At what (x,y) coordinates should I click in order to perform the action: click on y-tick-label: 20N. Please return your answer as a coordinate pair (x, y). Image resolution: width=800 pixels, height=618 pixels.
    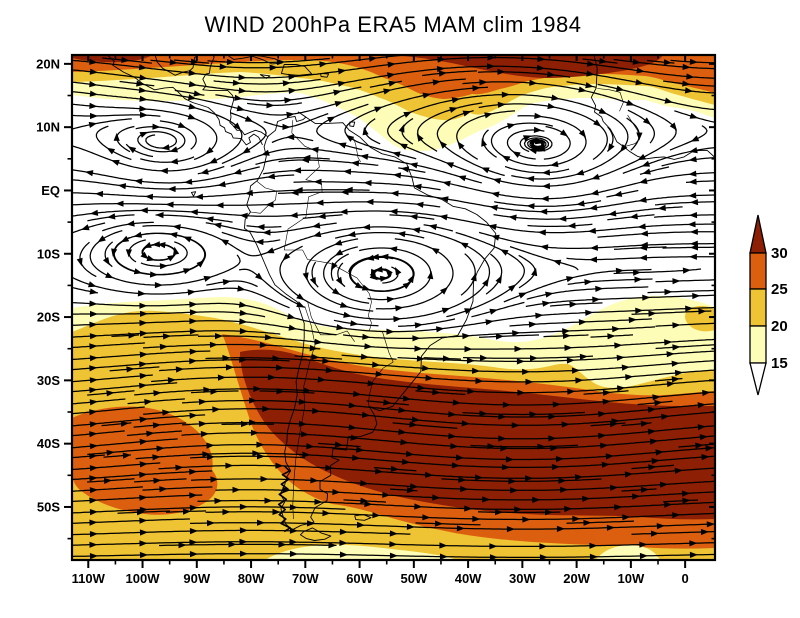
    Looking at the image, I should click on (48, 63).